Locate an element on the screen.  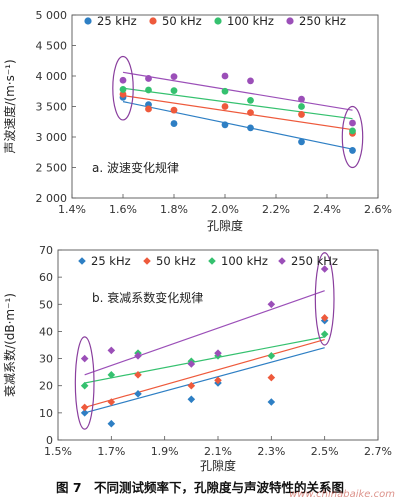
x-tick-label: 2.1% is located at coordinates (218, 451).